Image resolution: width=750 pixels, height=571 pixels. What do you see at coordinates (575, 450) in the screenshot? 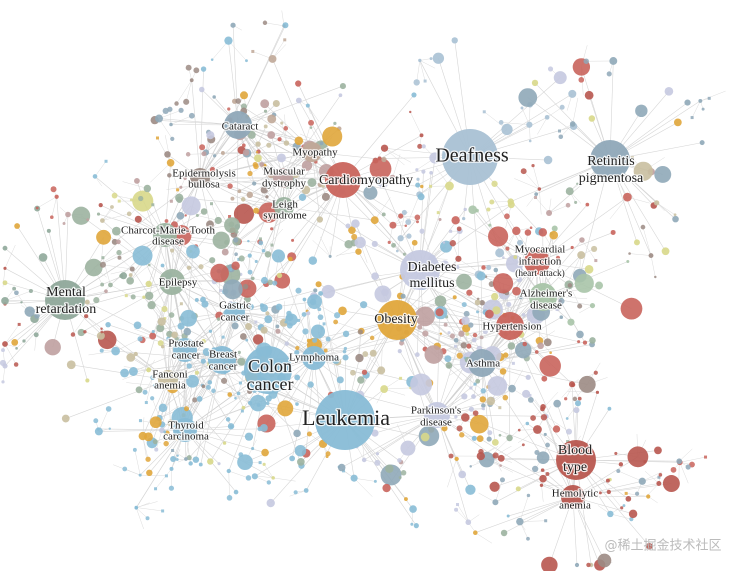
I see `node-label: Blood` at bounding box center [575, 450].